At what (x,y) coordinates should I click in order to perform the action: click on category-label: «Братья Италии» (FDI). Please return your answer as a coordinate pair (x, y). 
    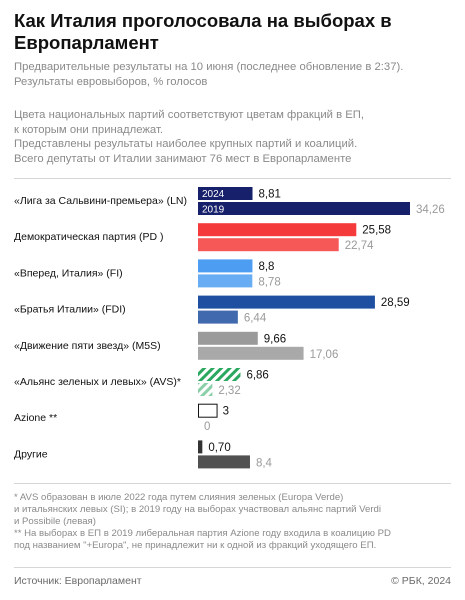
    Looking at the image, I should click on (70, 310).